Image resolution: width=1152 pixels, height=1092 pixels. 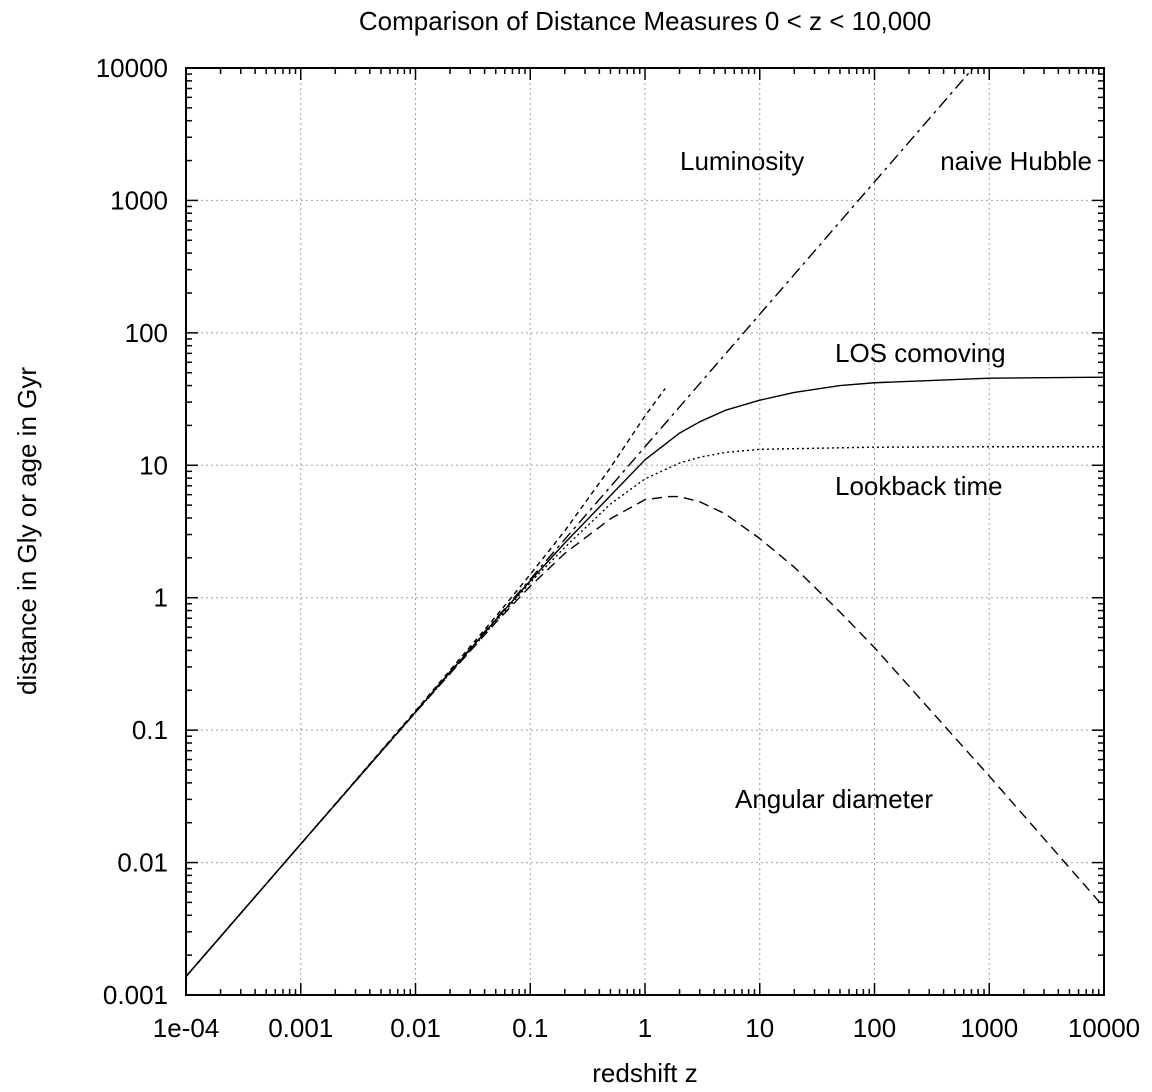 I want to click on y-tick-label: 0.1, so click(x=150, y=730).